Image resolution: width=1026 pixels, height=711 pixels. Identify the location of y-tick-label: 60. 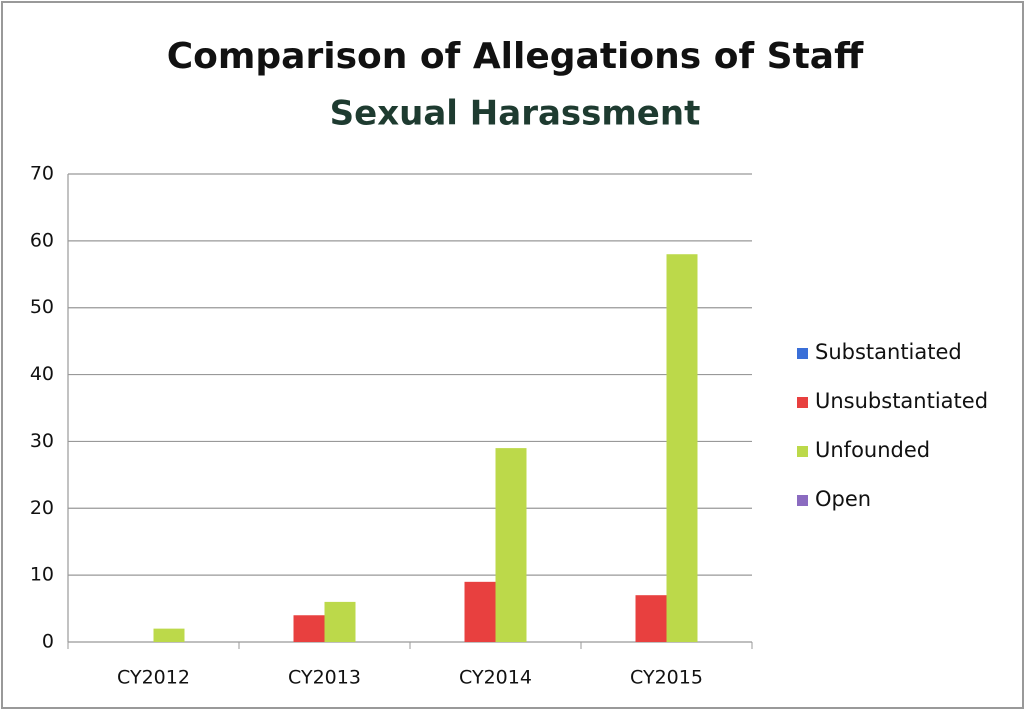
(42, 240).